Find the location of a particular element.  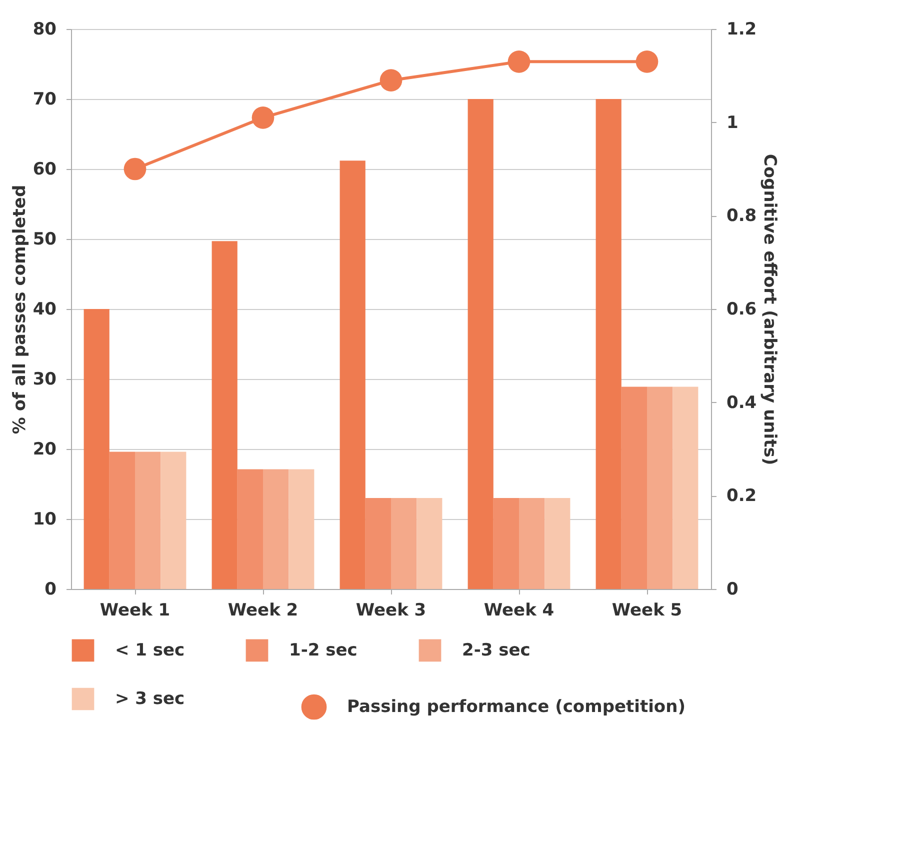

legend-label: > 3 sec is located at coordinates (150, 699).